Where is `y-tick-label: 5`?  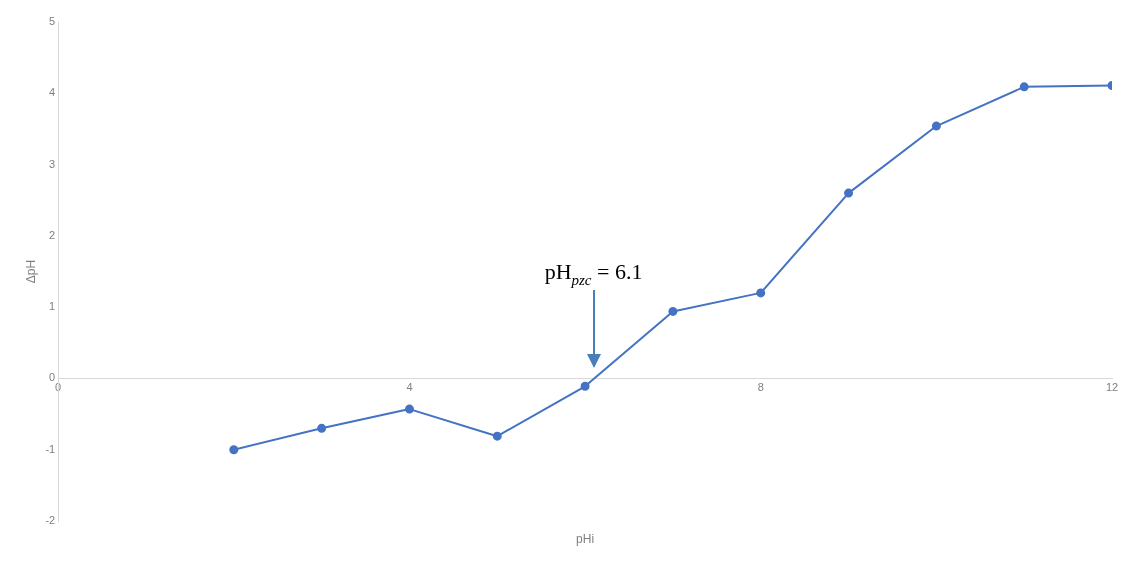
y-tick-label: 5 is located at coordinates (52, 21).